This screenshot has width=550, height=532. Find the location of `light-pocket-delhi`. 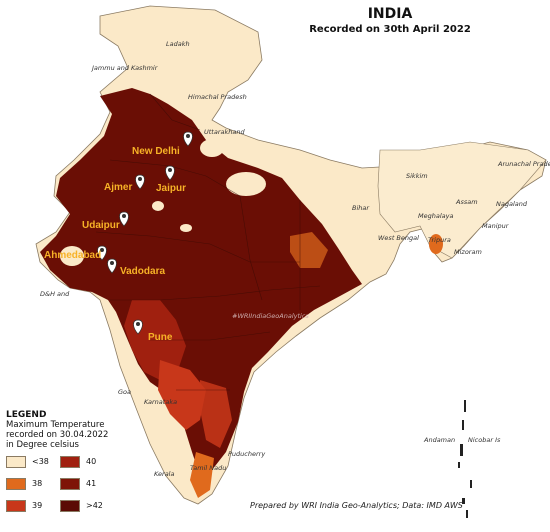

light-pocket-delhi is located at coordinates (212, 148).